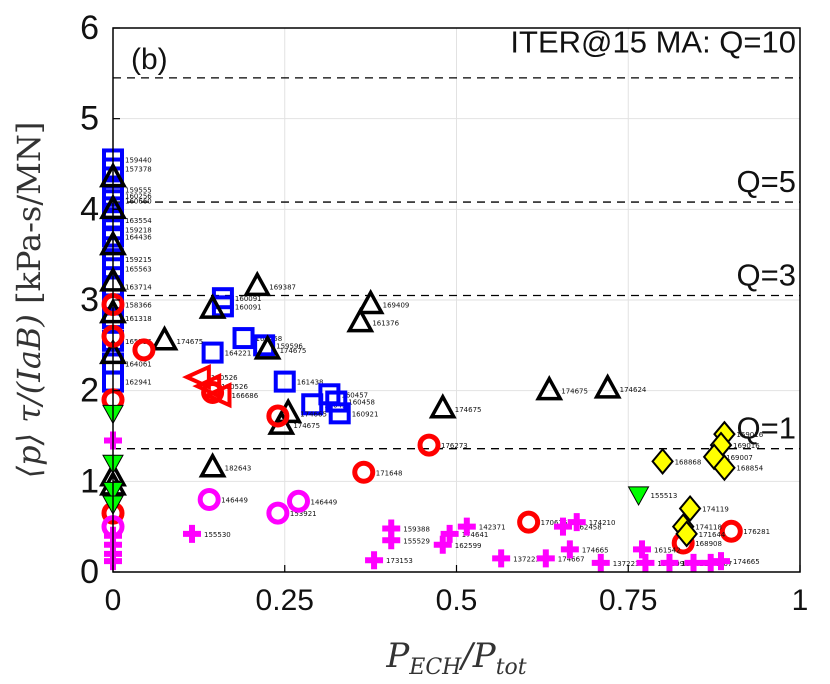 The image size is (830, 684). What do you see at coordinates (455, 658) in the screenshot?
I see `x-axis-label: PECH/Ptot` at bounding box center [455, 658].